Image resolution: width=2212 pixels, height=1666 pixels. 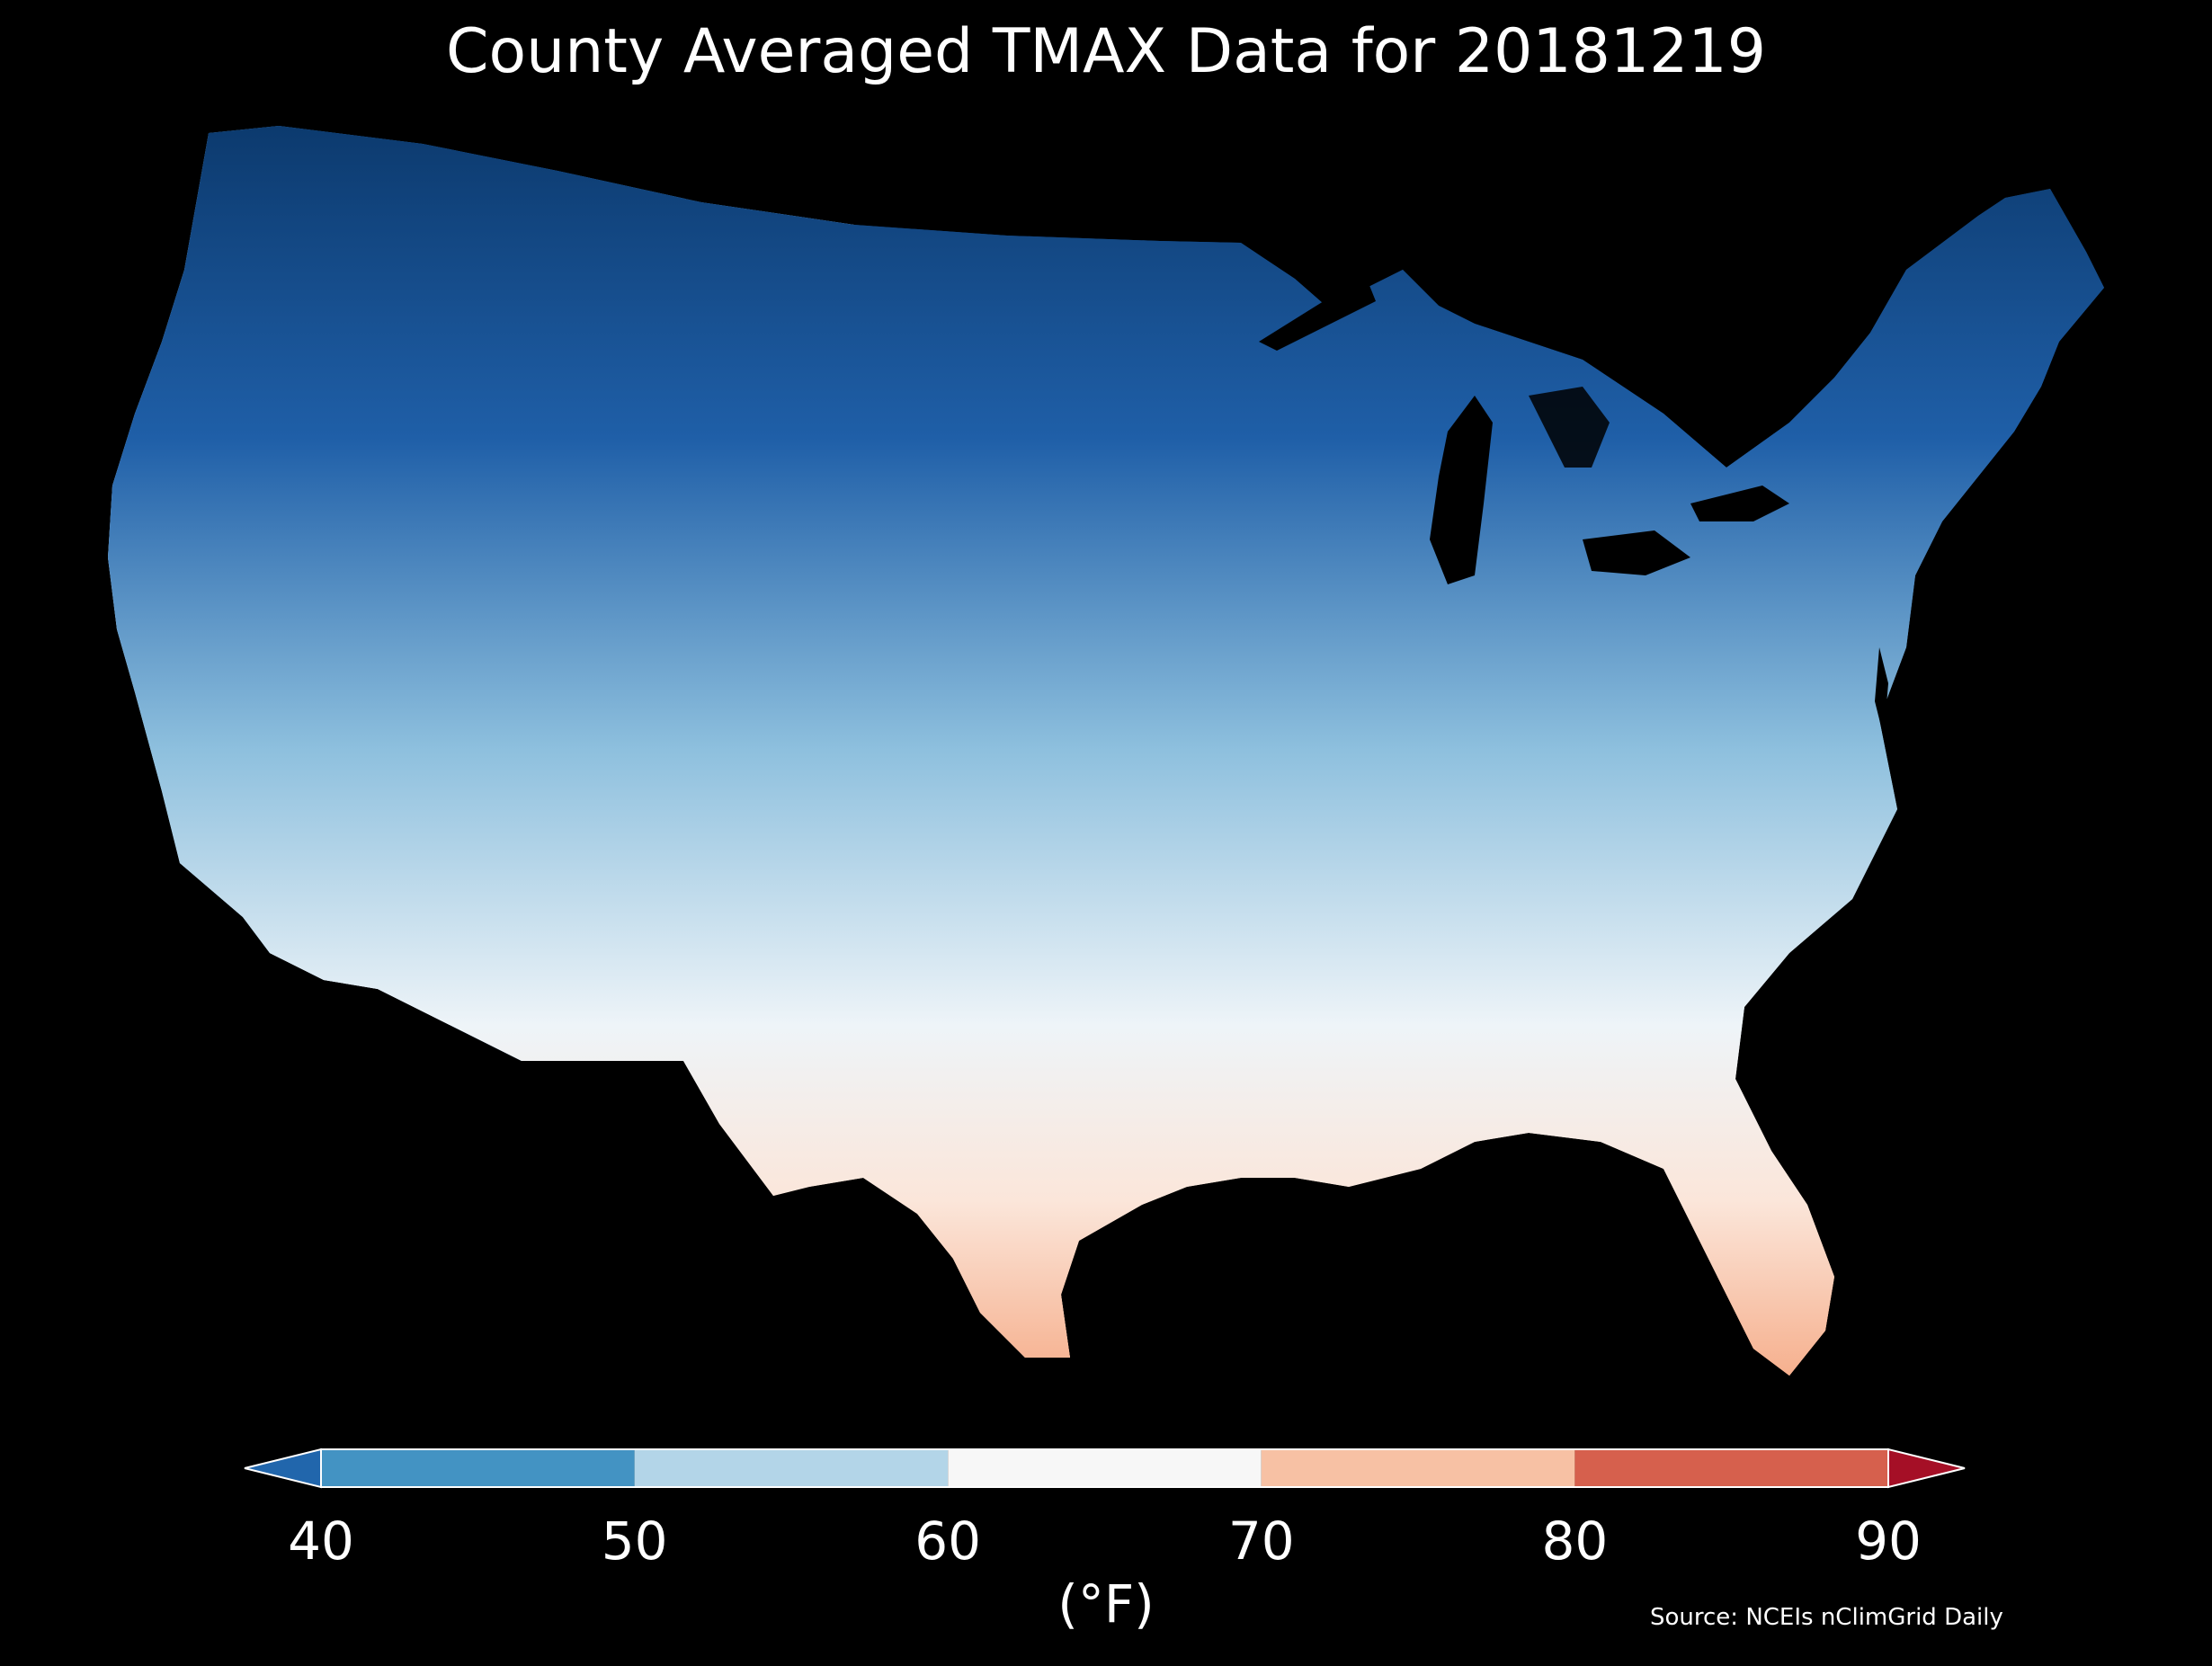 I want to click on tick-label-90: 90, so click(x=1888, y=1541).